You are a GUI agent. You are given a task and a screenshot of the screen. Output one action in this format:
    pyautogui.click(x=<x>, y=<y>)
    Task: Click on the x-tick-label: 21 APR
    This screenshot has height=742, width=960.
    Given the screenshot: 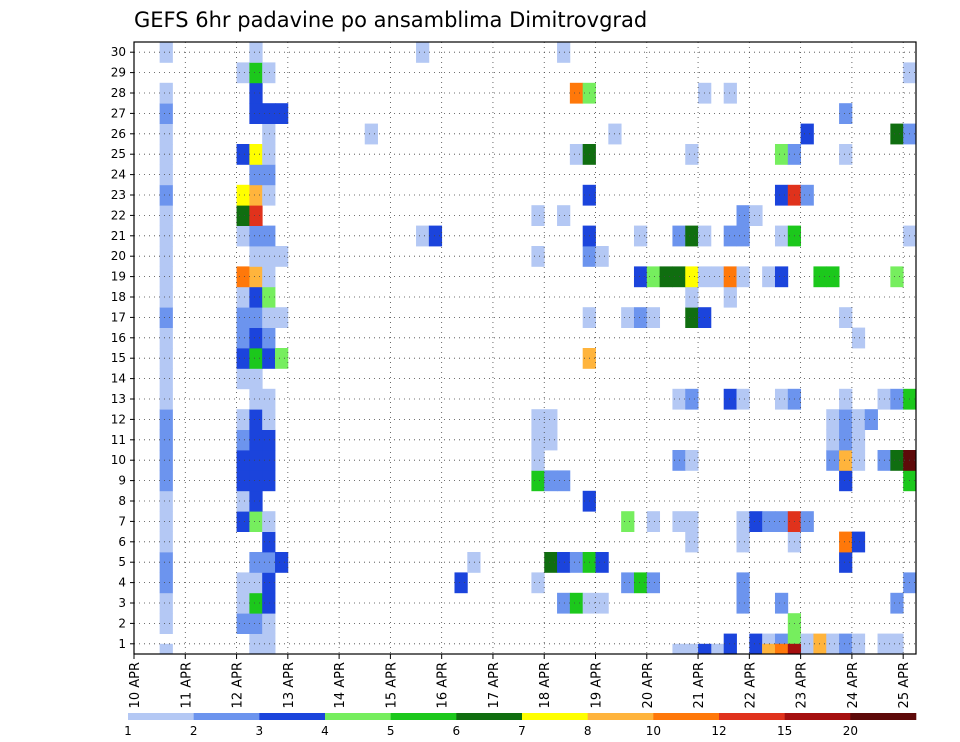 What is the action you would take?
    pyautogui.click(x=699, y=685)
    